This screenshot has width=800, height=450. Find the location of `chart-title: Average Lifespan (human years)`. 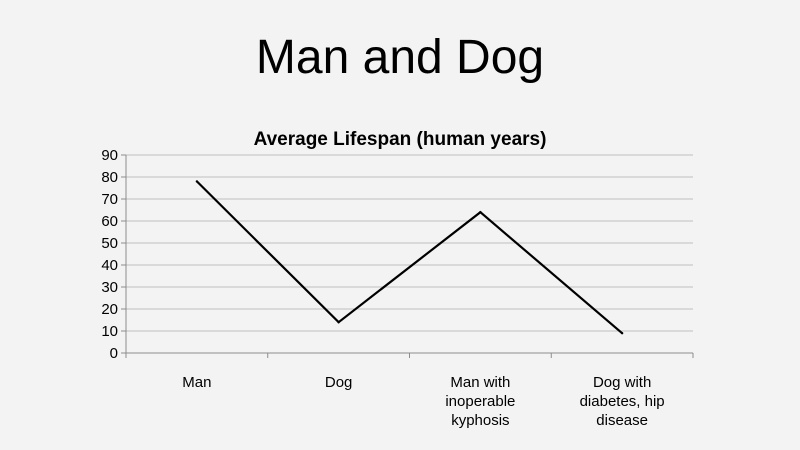

chart-title: Average Lifespan (human years) is located at coordinates (400, 139).